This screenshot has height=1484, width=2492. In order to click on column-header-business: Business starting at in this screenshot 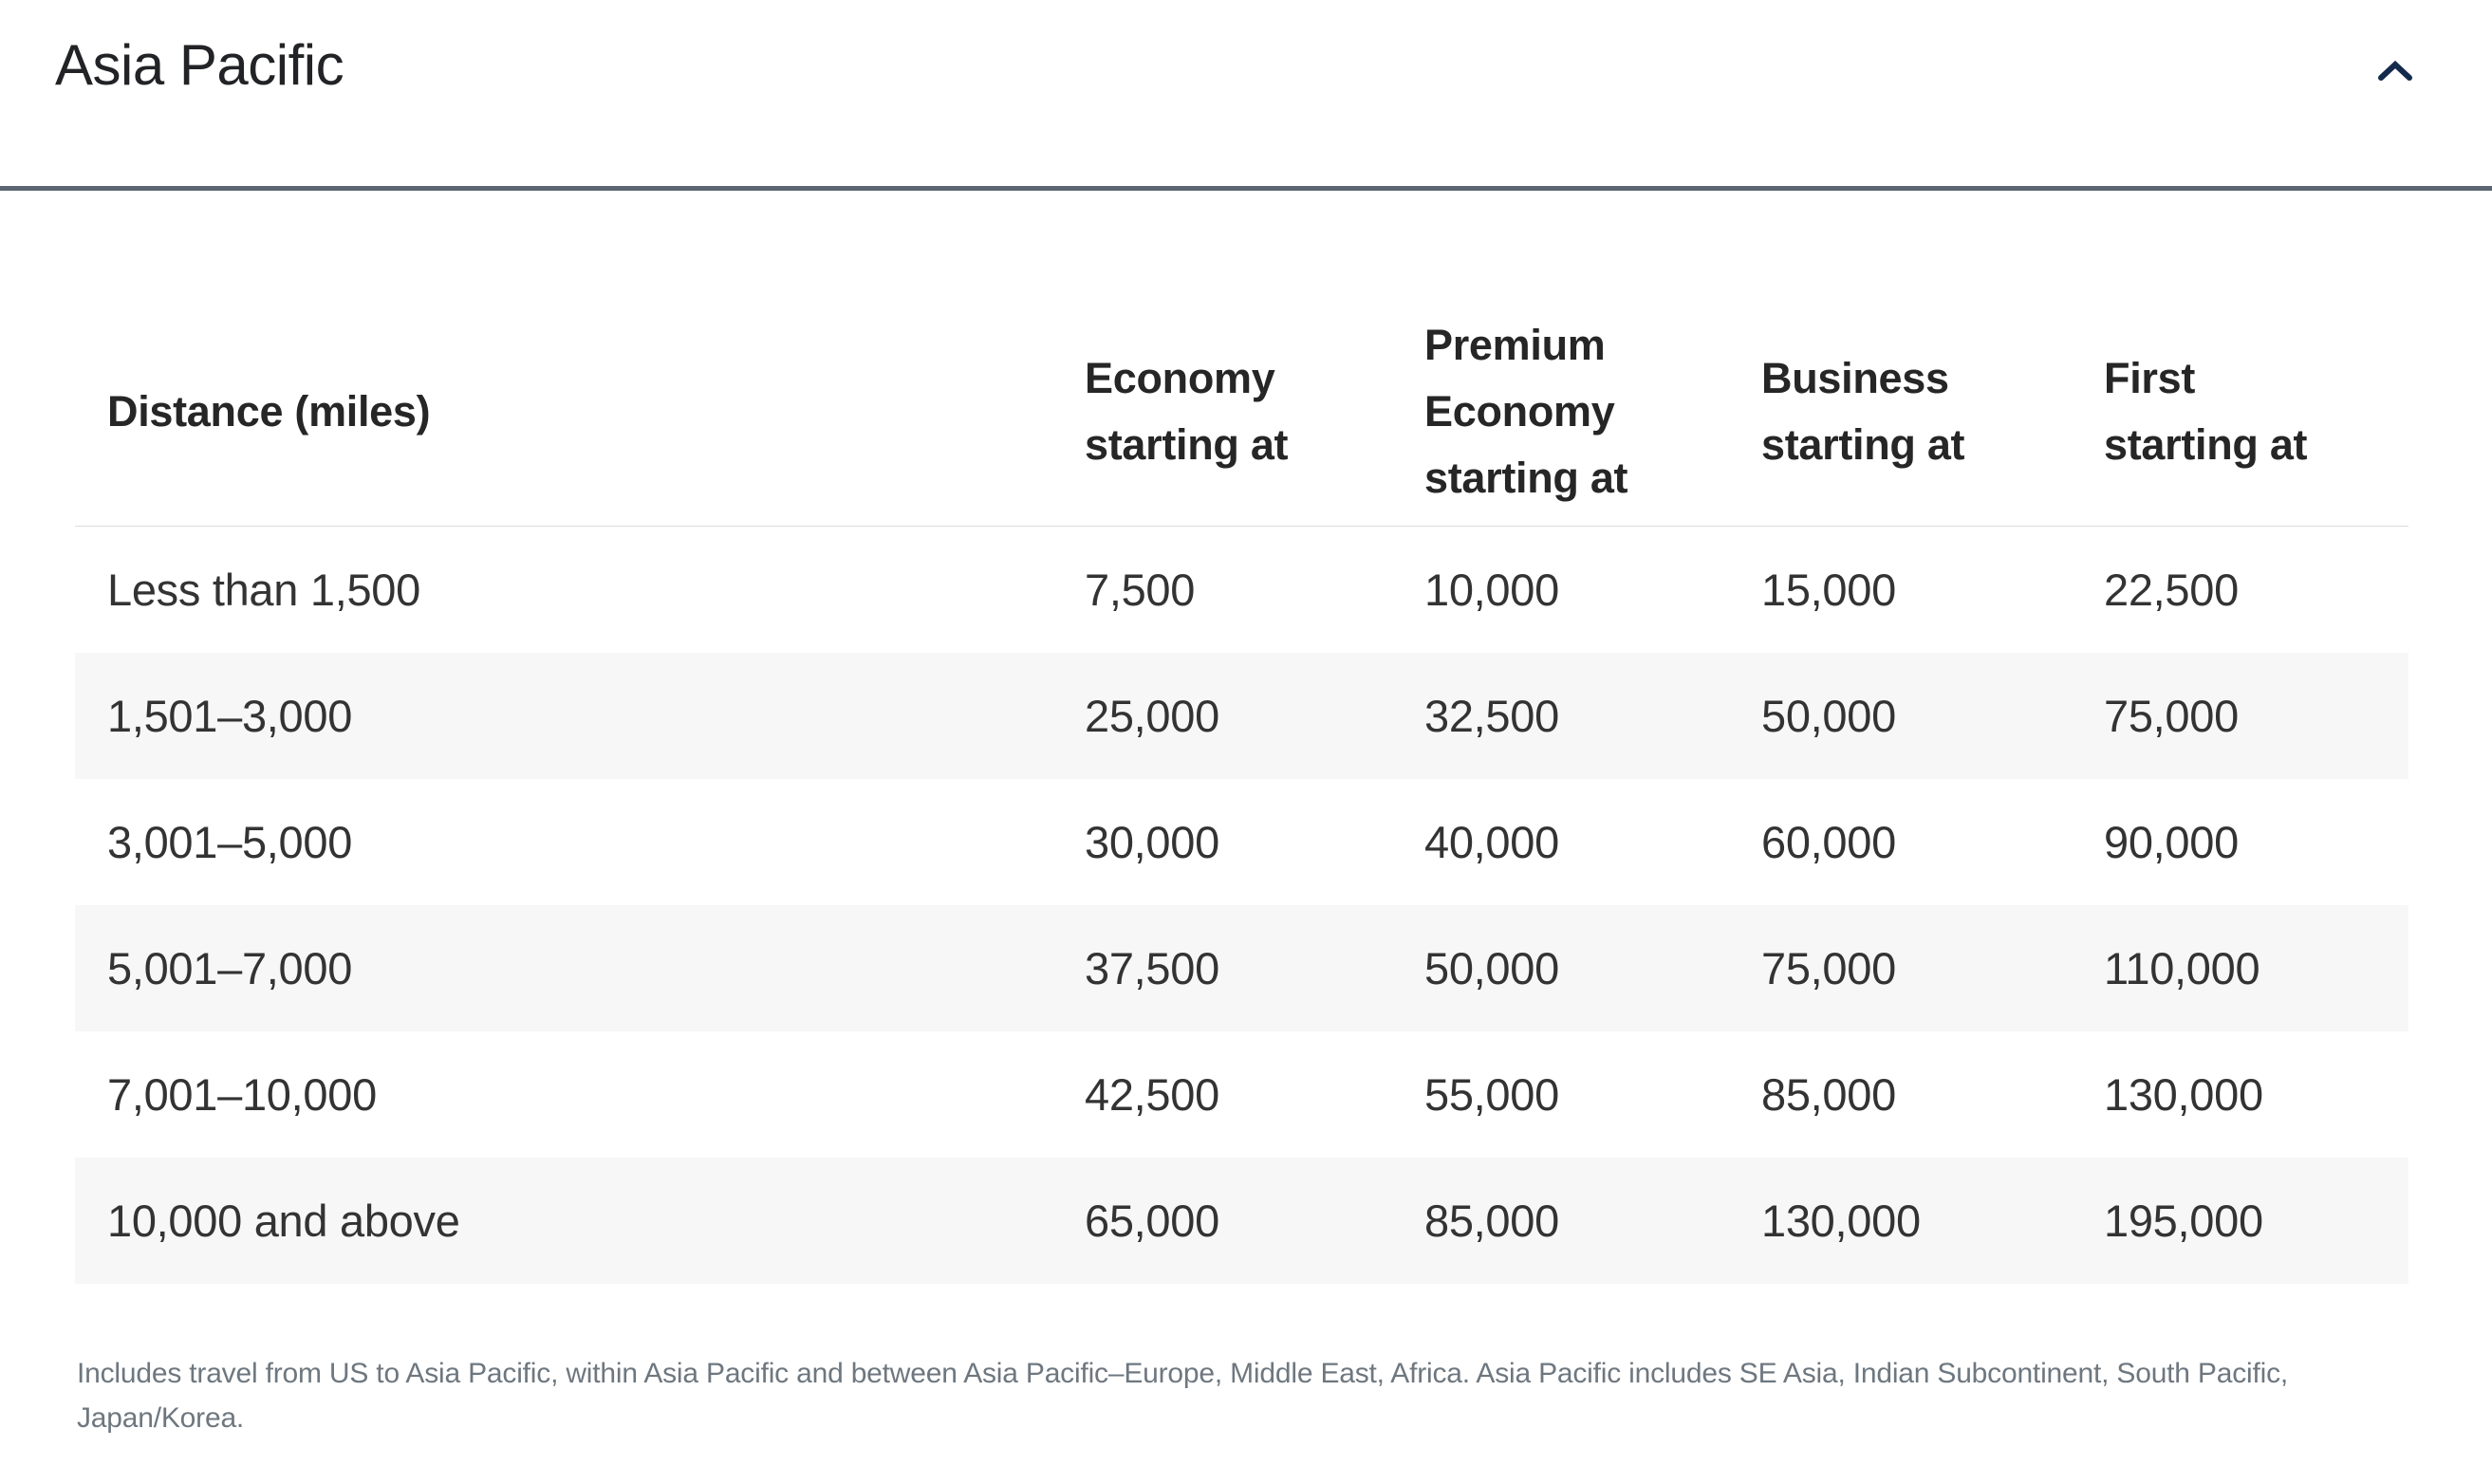, I will do `click(1863, 411)`.